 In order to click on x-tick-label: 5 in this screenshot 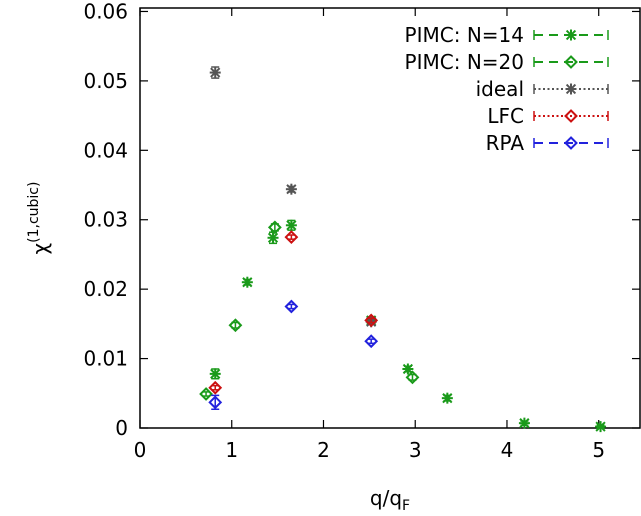, I will do `click(598, 450)`.